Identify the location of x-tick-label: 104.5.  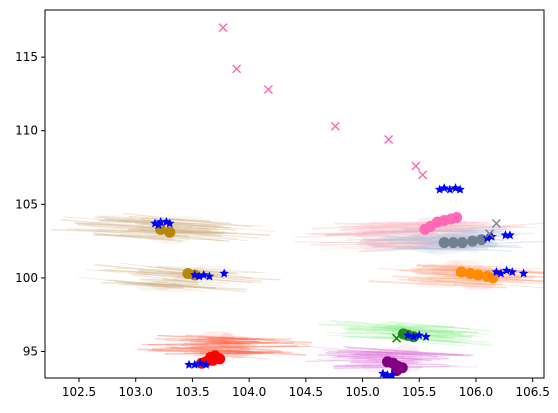
(306, 392).